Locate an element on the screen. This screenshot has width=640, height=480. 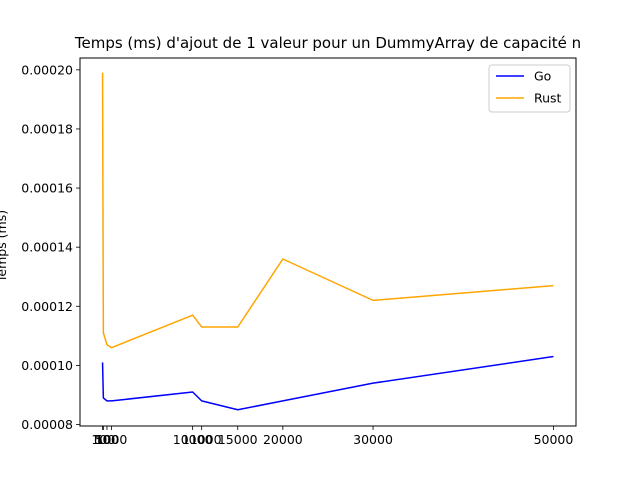
x-tick-label: 11000 is located at coordinates (202, 439).